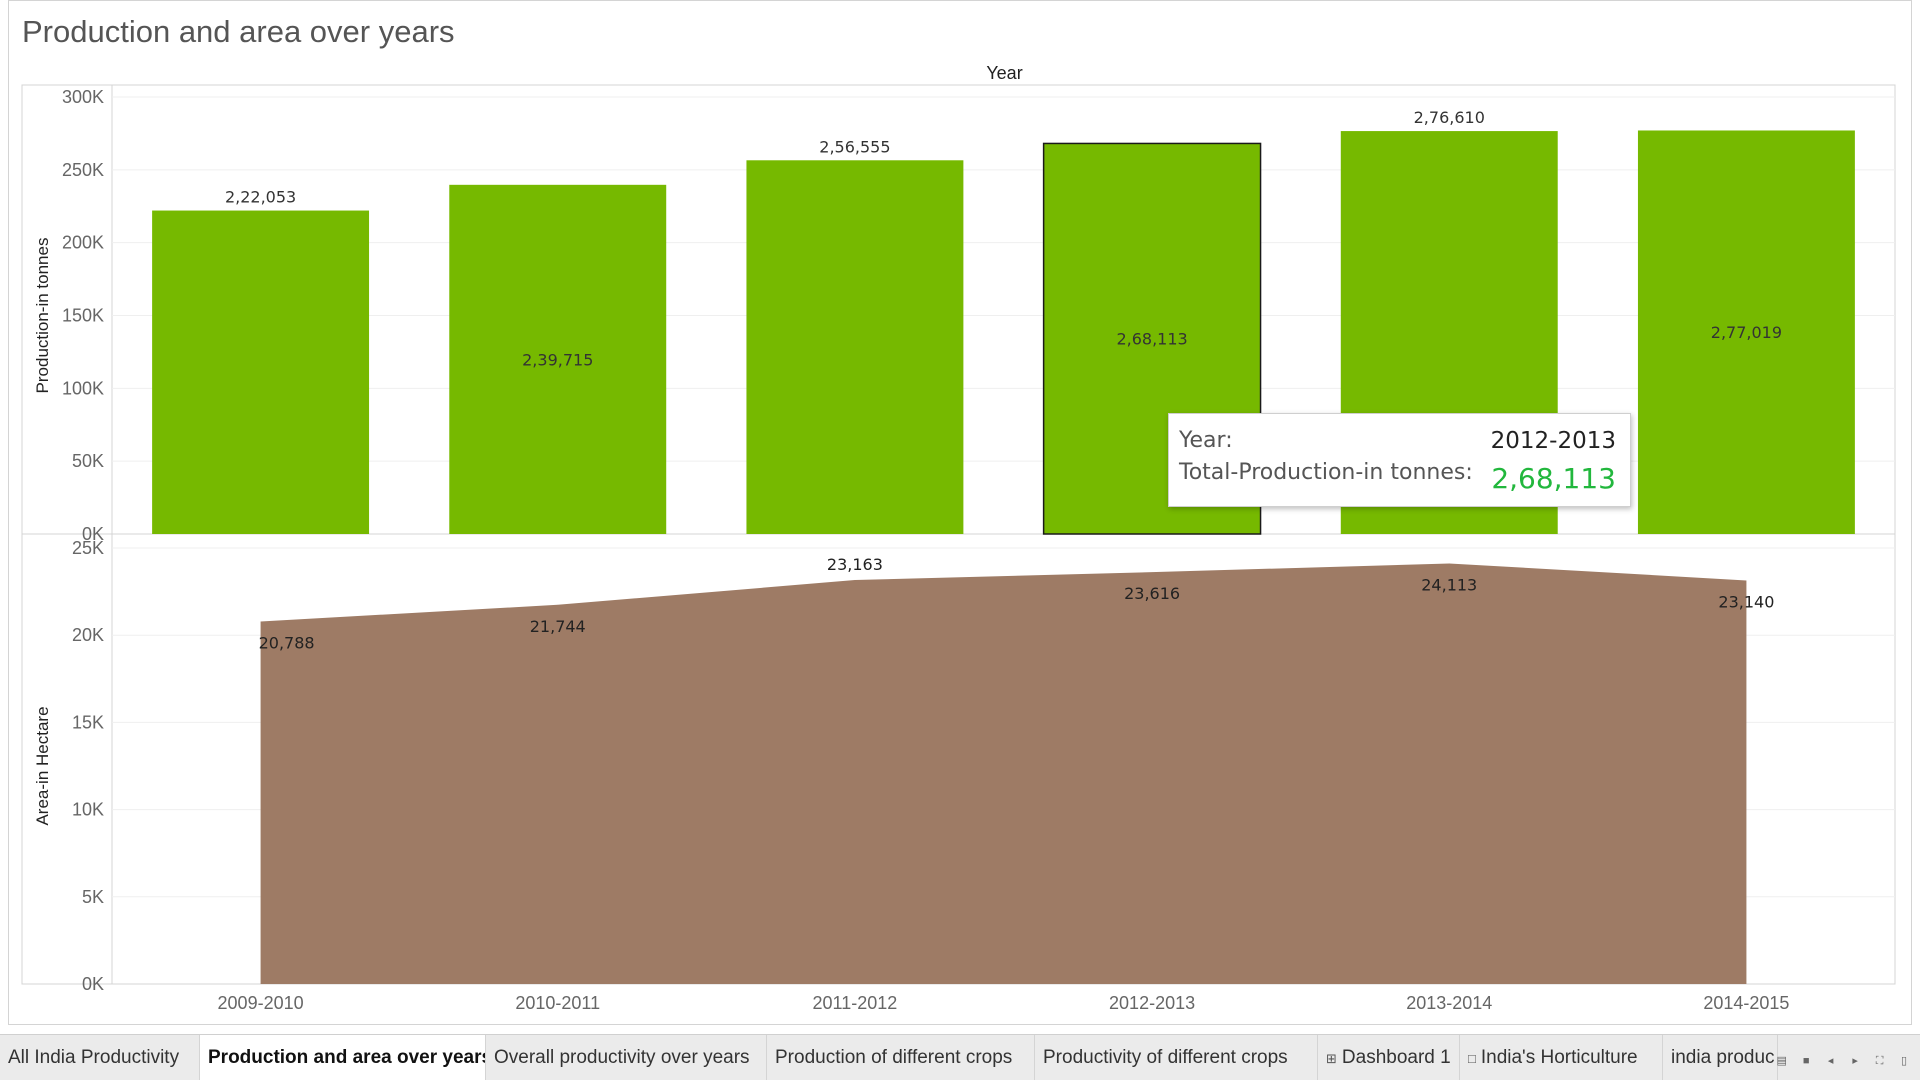 The height and width of the screenshot is (1080, 1920). What do you see at coordinates (261, 1003) in the screenshot?
I see `x-tick-label: 2009-2010` at bounding box center [261, 1003].